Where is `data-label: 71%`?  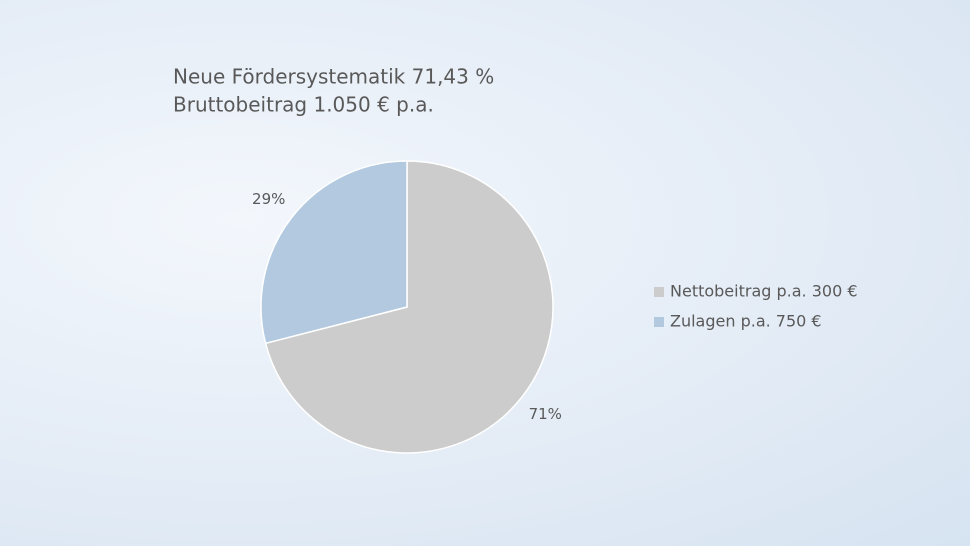 data-label: 71% is located at coordinates (545, 414).